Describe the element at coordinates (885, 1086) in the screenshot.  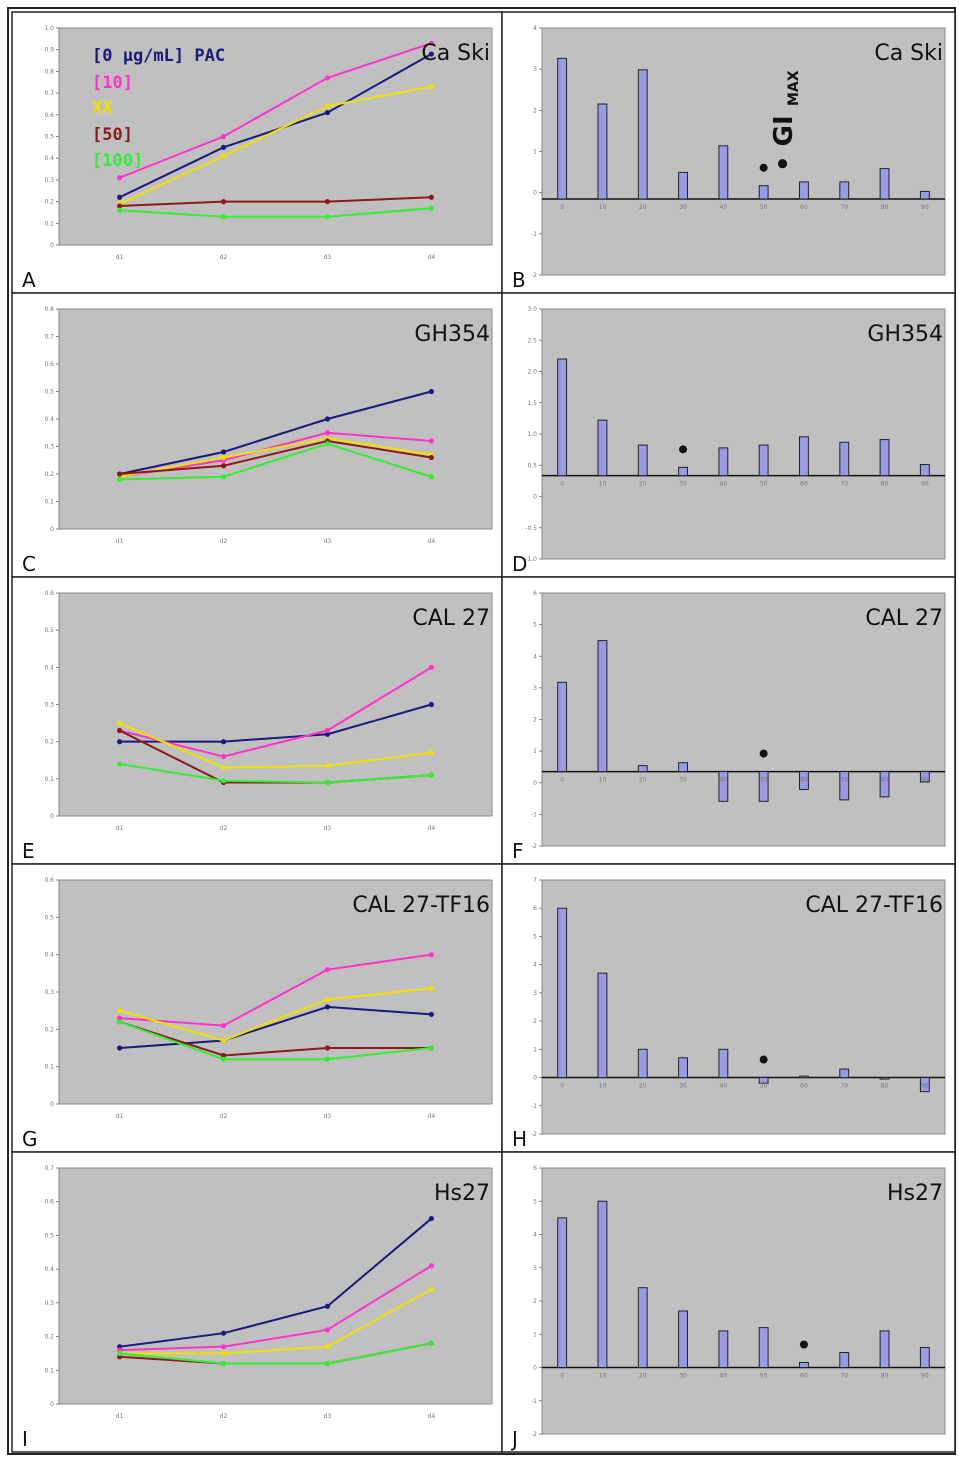
I see `x-tick-label: 80` at that location.